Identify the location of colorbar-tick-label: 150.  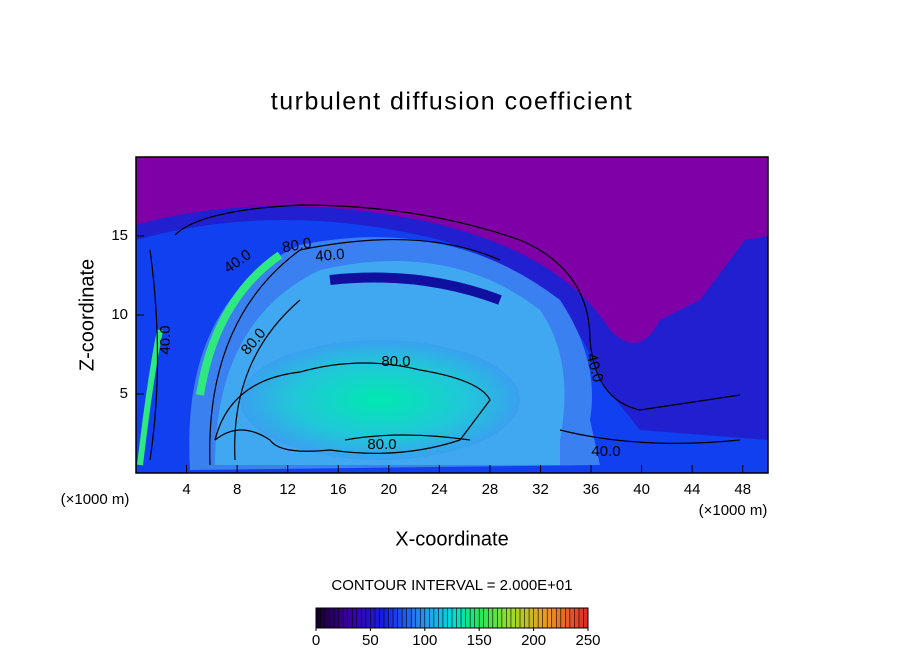
(479, 640).